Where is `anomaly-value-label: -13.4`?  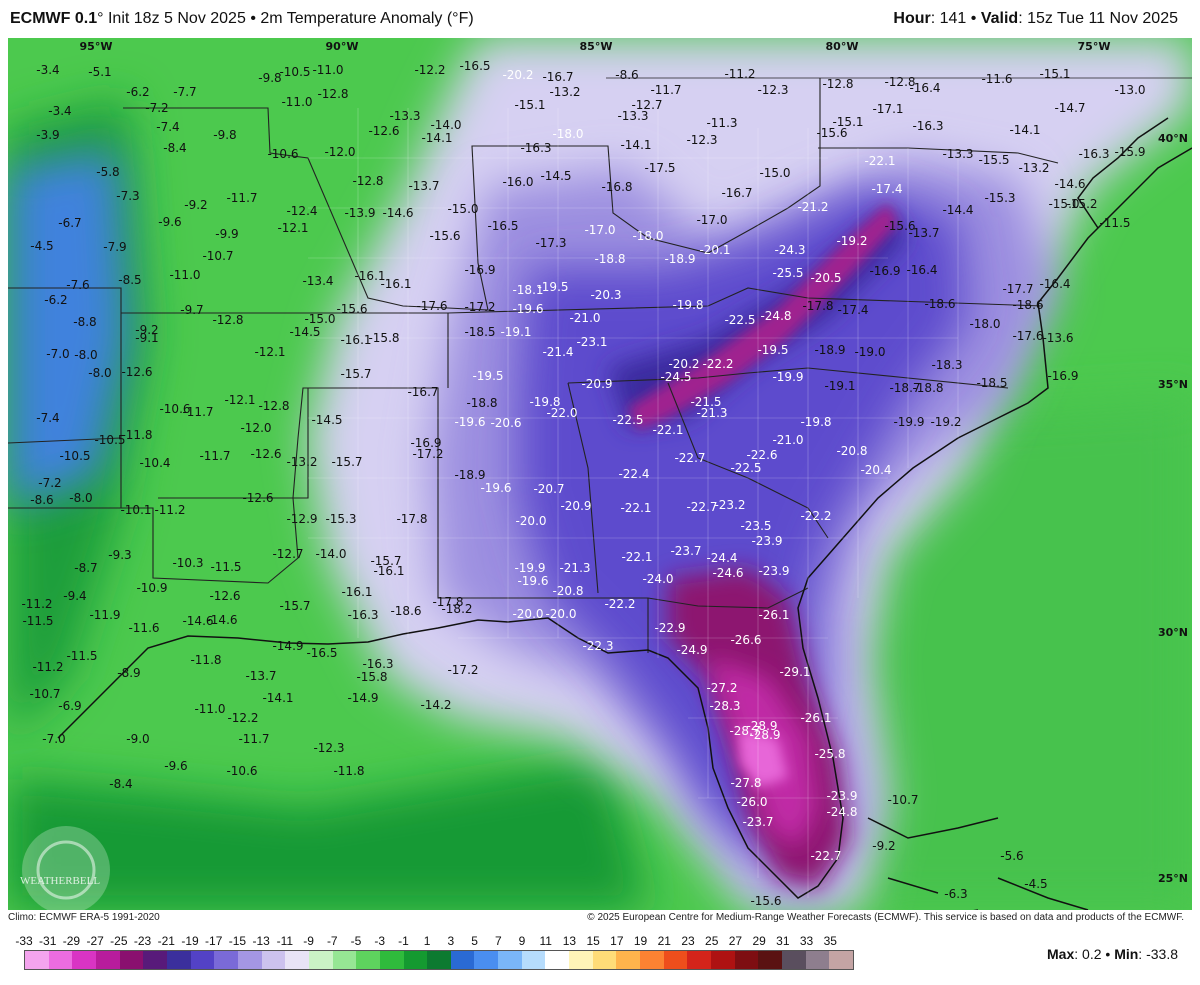
anomaly-value-label: -13.4 is located at coordinates (317, 281).